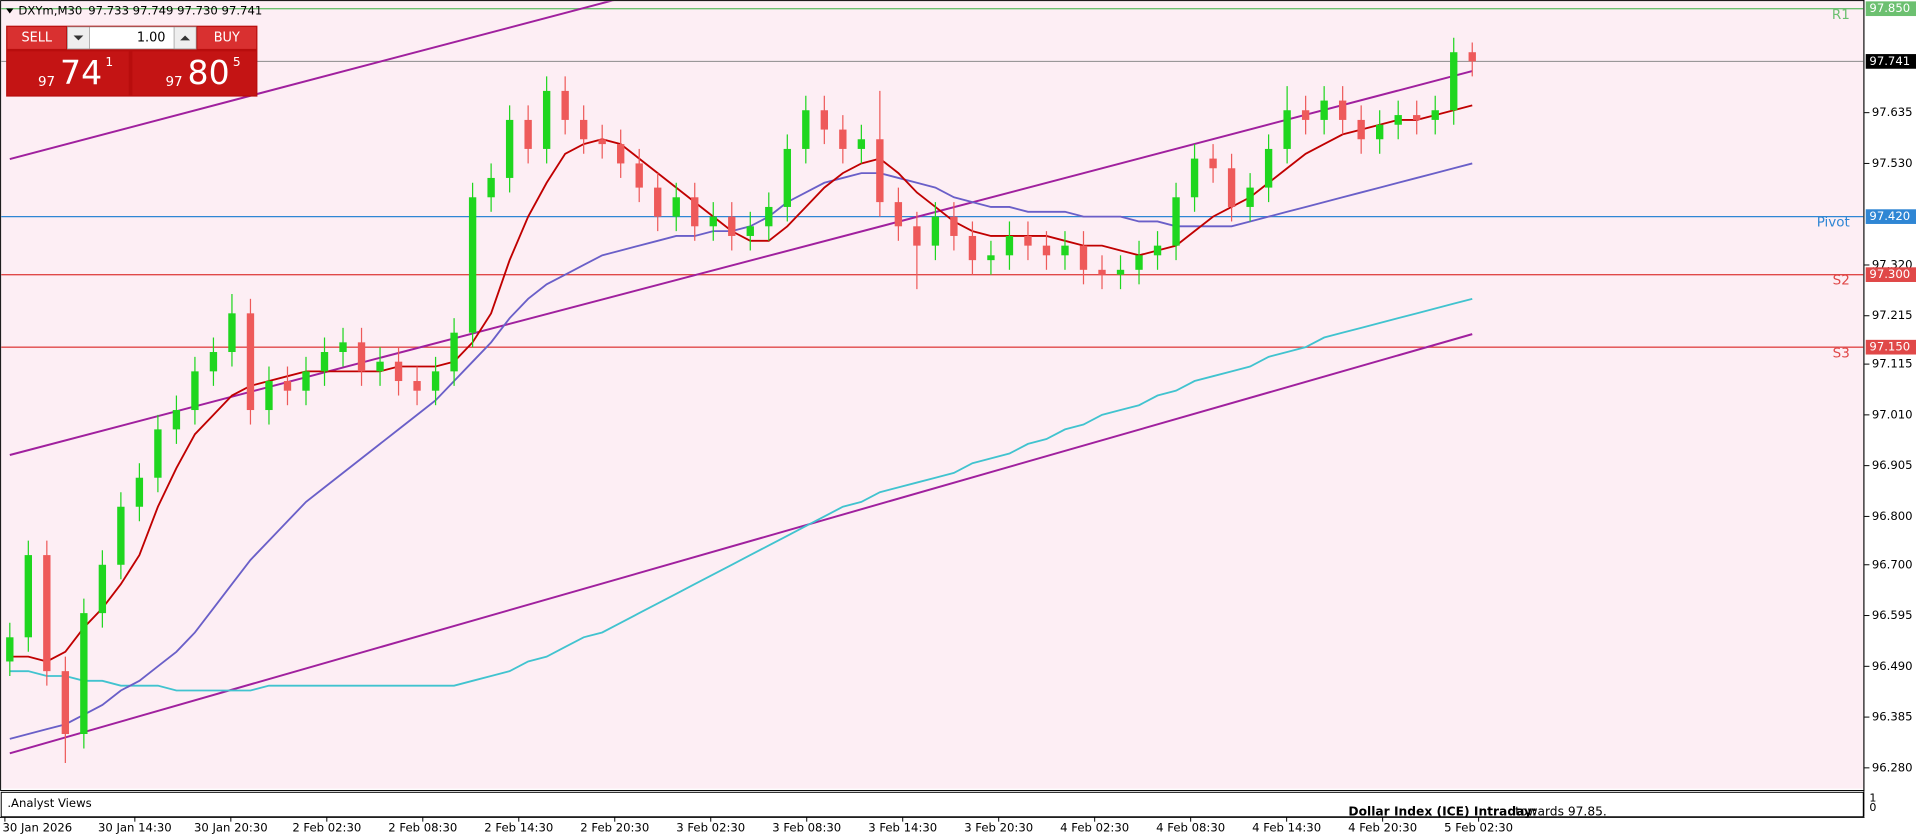 The height and width of the screenshot is (840, 1916). What do you see at coordinates (1892, 364) in the screenshot?
I see `y-tick-label: 97.115` at bounding box center [1892, 364].